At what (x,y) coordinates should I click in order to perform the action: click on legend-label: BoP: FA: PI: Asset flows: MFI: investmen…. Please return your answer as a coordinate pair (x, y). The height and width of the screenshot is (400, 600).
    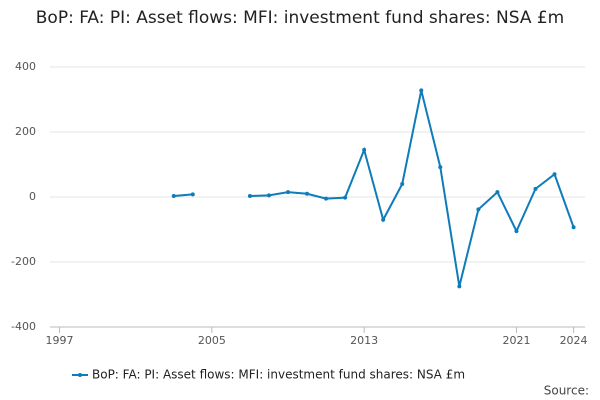
    Looking at the image, I should click on (278, 375).